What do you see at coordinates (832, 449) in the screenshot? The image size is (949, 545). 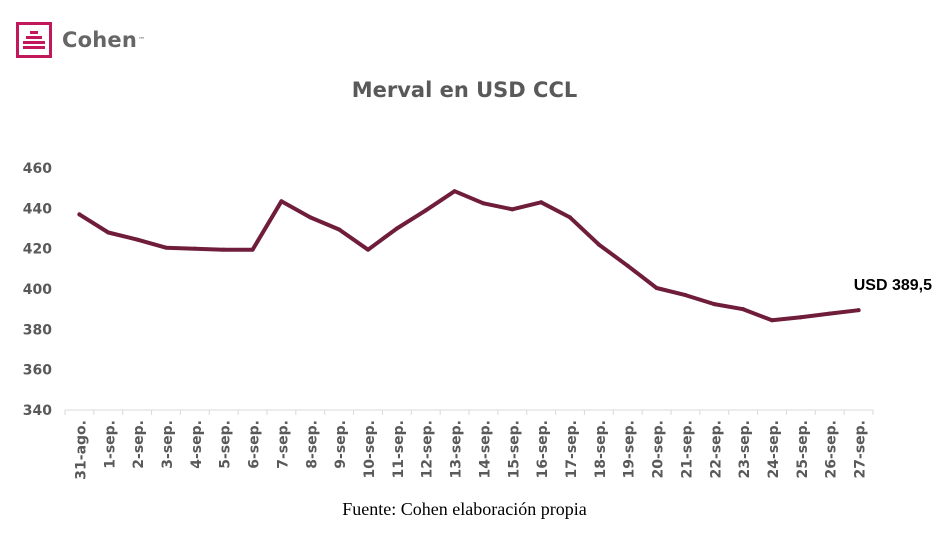 I see `x-tick-label: 26-sep.` at bounding box center [832, 449].